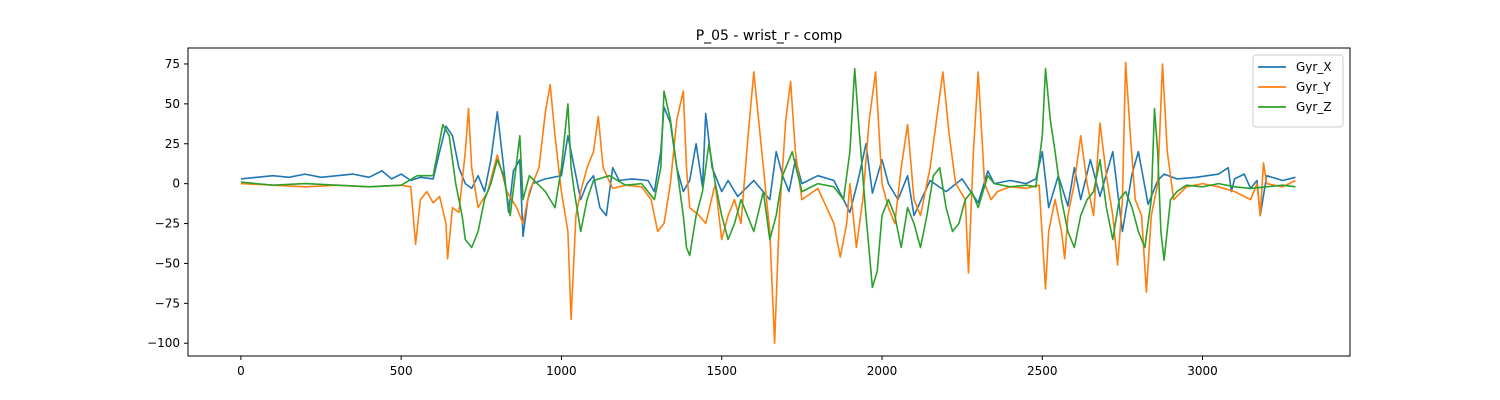  I want to click on legend-label: Gyr_Z, so click(1314, 107).